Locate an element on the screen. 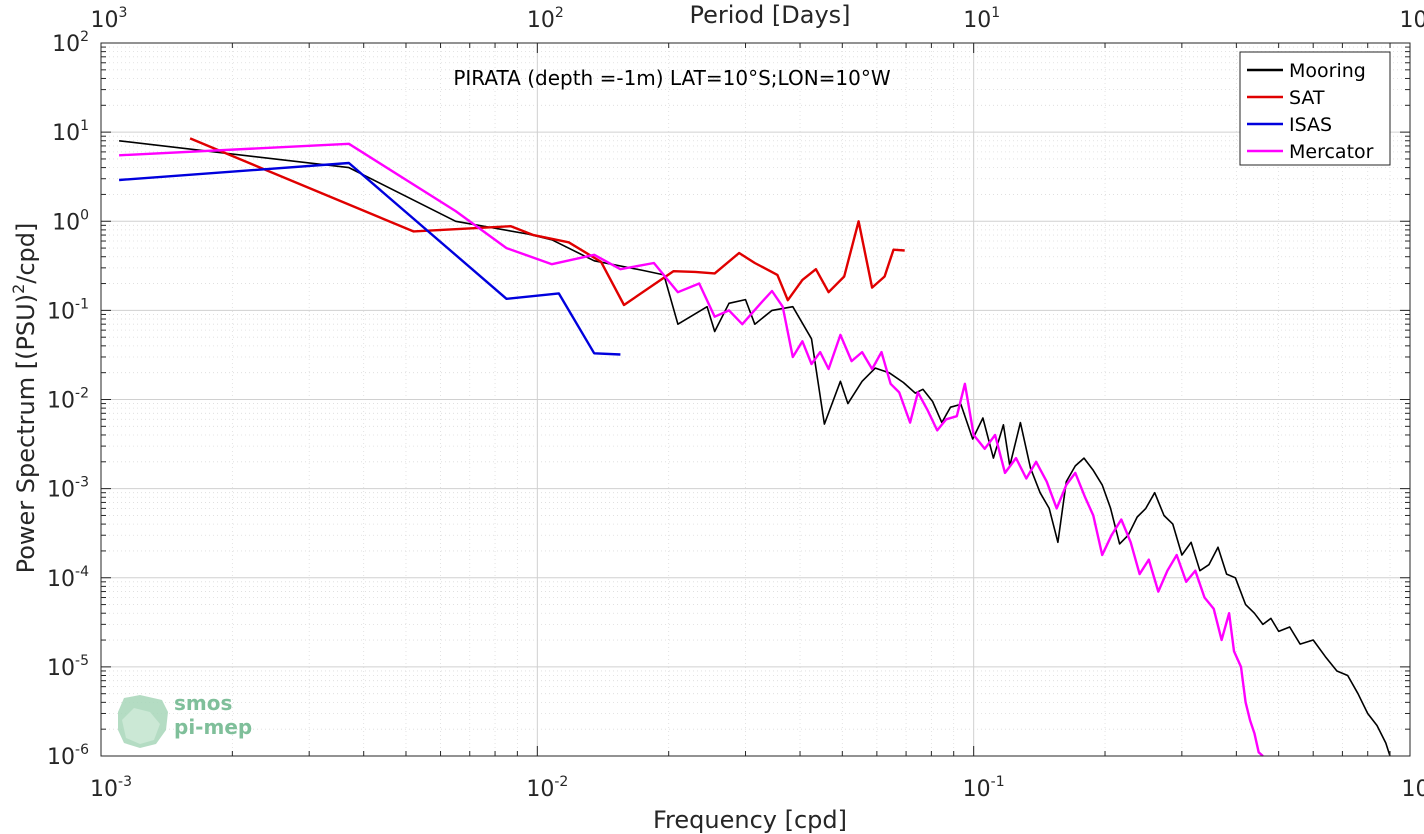  x-tick-label: 10⁻¹ is located at coordinates (984, 788).